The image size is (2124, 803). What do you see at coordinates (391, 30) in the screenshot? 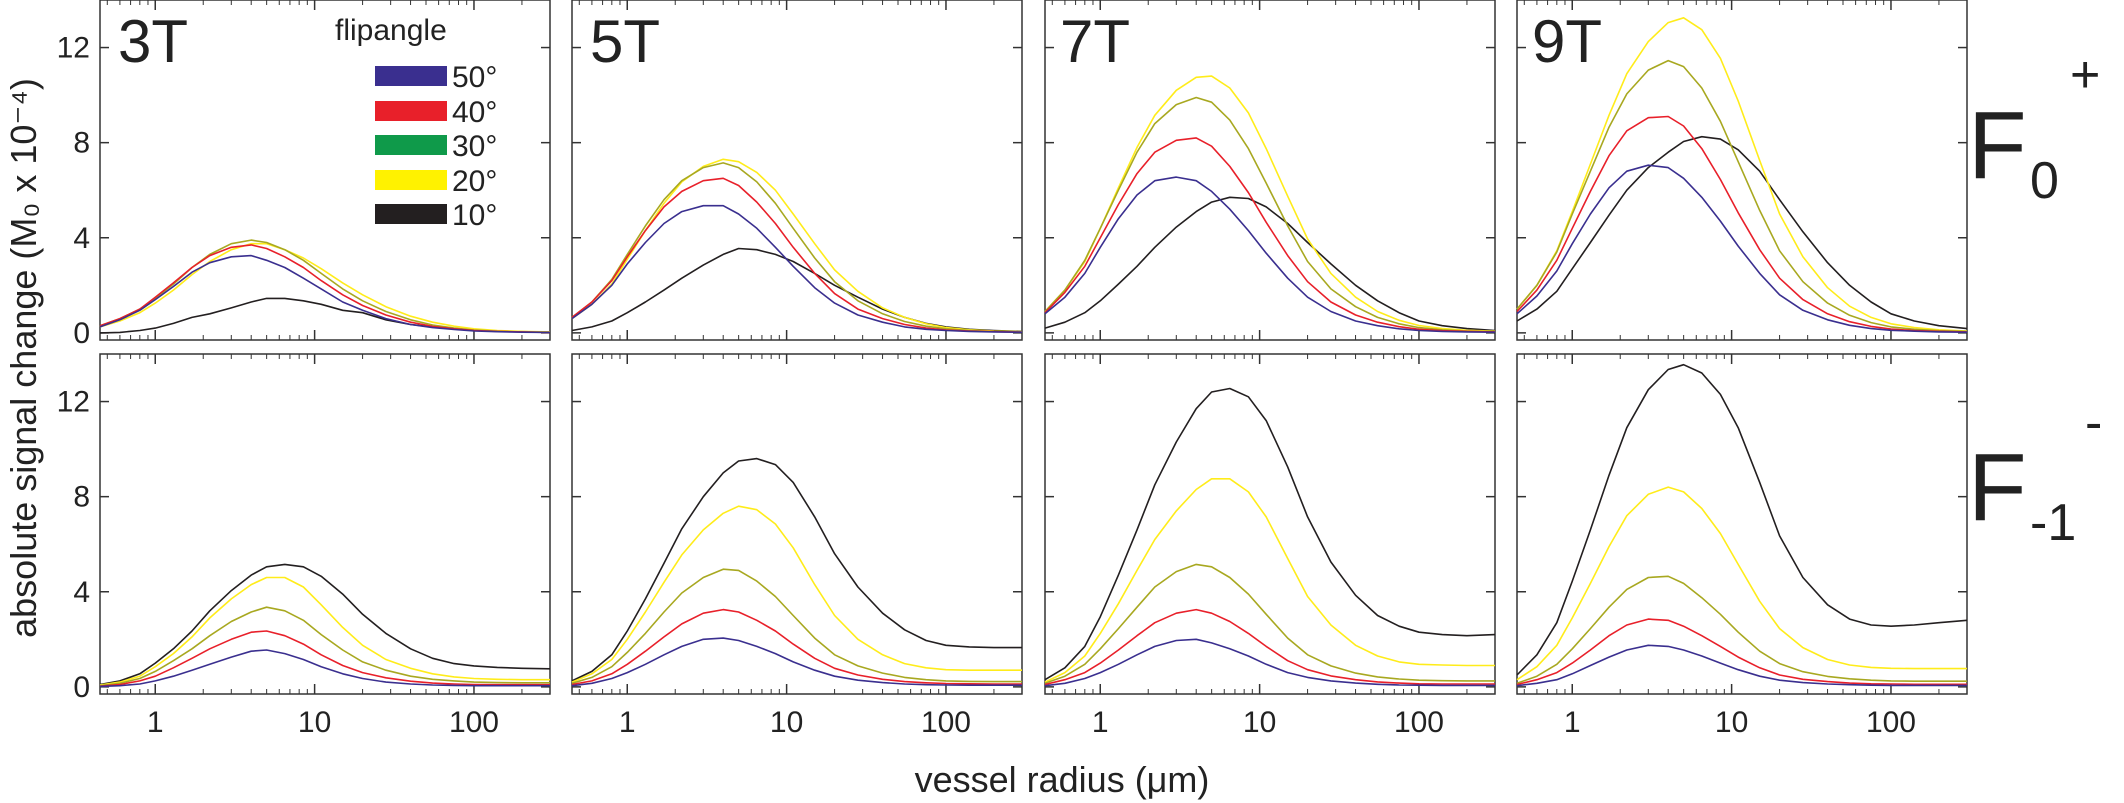
I see `legend-title: flipangle` at bounding box center [391, 30].